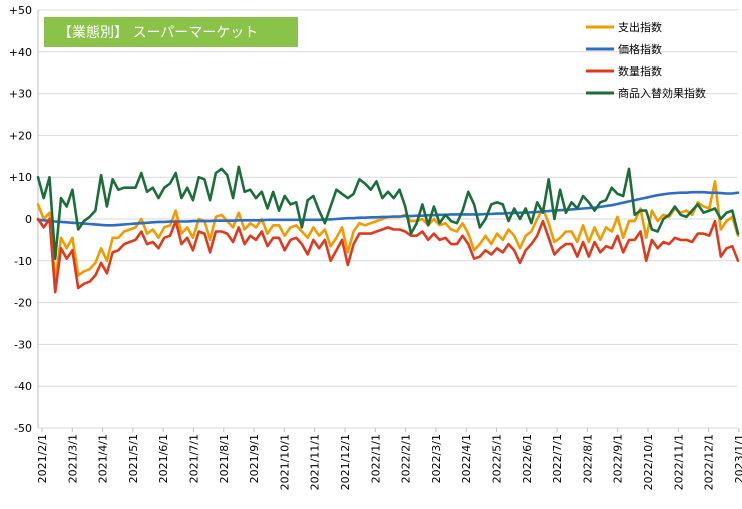 Image resolution: width=742 pixels, height=509 pixels. What do you see at coordinates (224, 458) in the screenshot?
I see `x-tick-label: 2021/8/1` at bounding box center [224, 458].